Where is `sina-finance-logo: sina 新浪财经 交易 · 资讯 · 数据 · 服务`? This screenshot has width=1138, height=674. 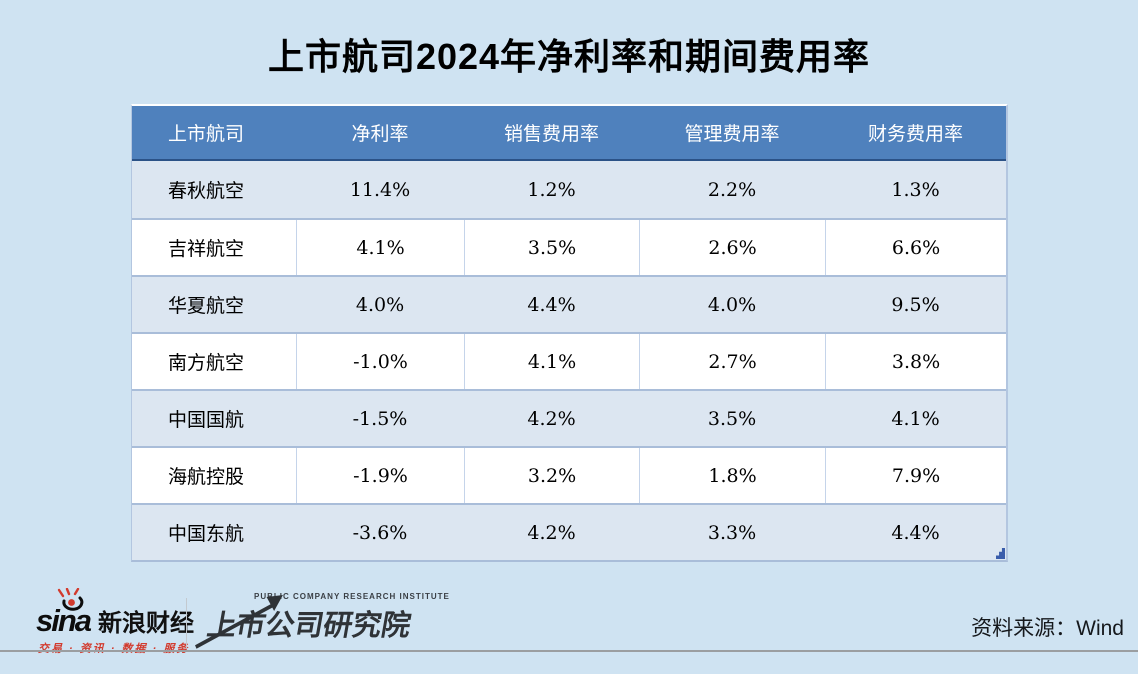
sina-finance-logo: sina 新浪财经 交易 · 资讯 · 数据 · 服务 is located at coordinates (115, 622).